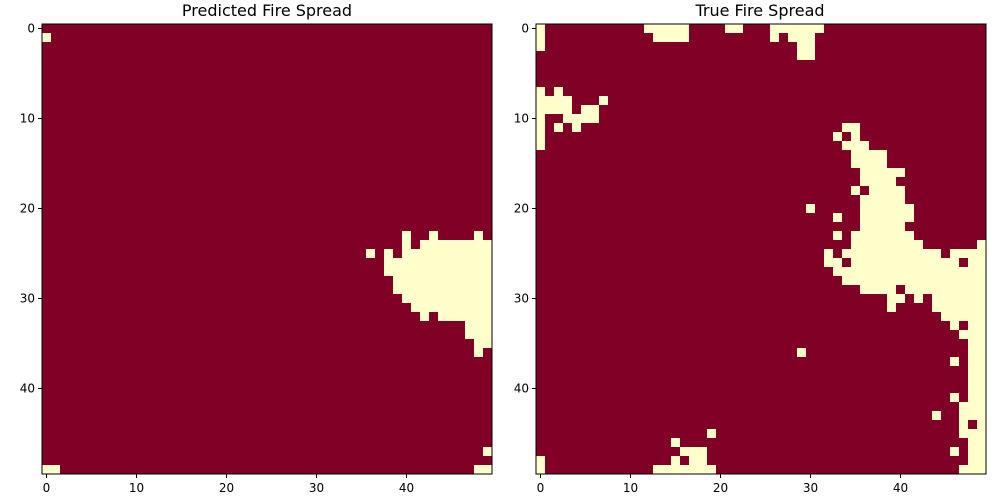 This screenshot has height=500, width=1000. Describe the element at coordinates (31, 29) in the screenshot. I see `y-tick-label: 0` at that location.